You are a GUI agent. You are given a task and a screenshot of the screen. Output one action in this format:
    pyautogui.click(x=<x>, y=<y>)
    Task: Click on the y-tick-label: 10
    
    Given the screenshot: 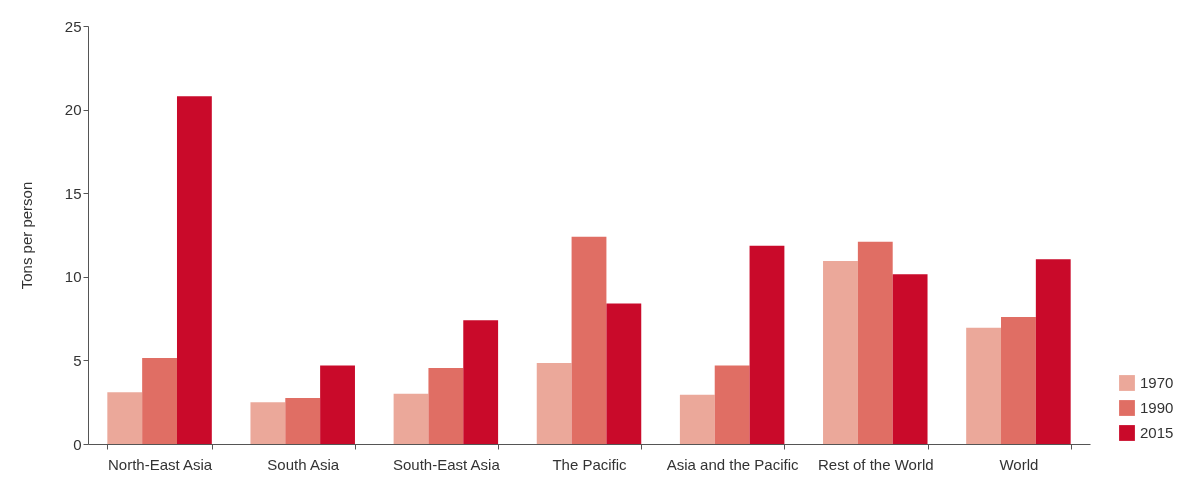 What is the action you would take?
    pyautogui.click(x=73, y=277)
    